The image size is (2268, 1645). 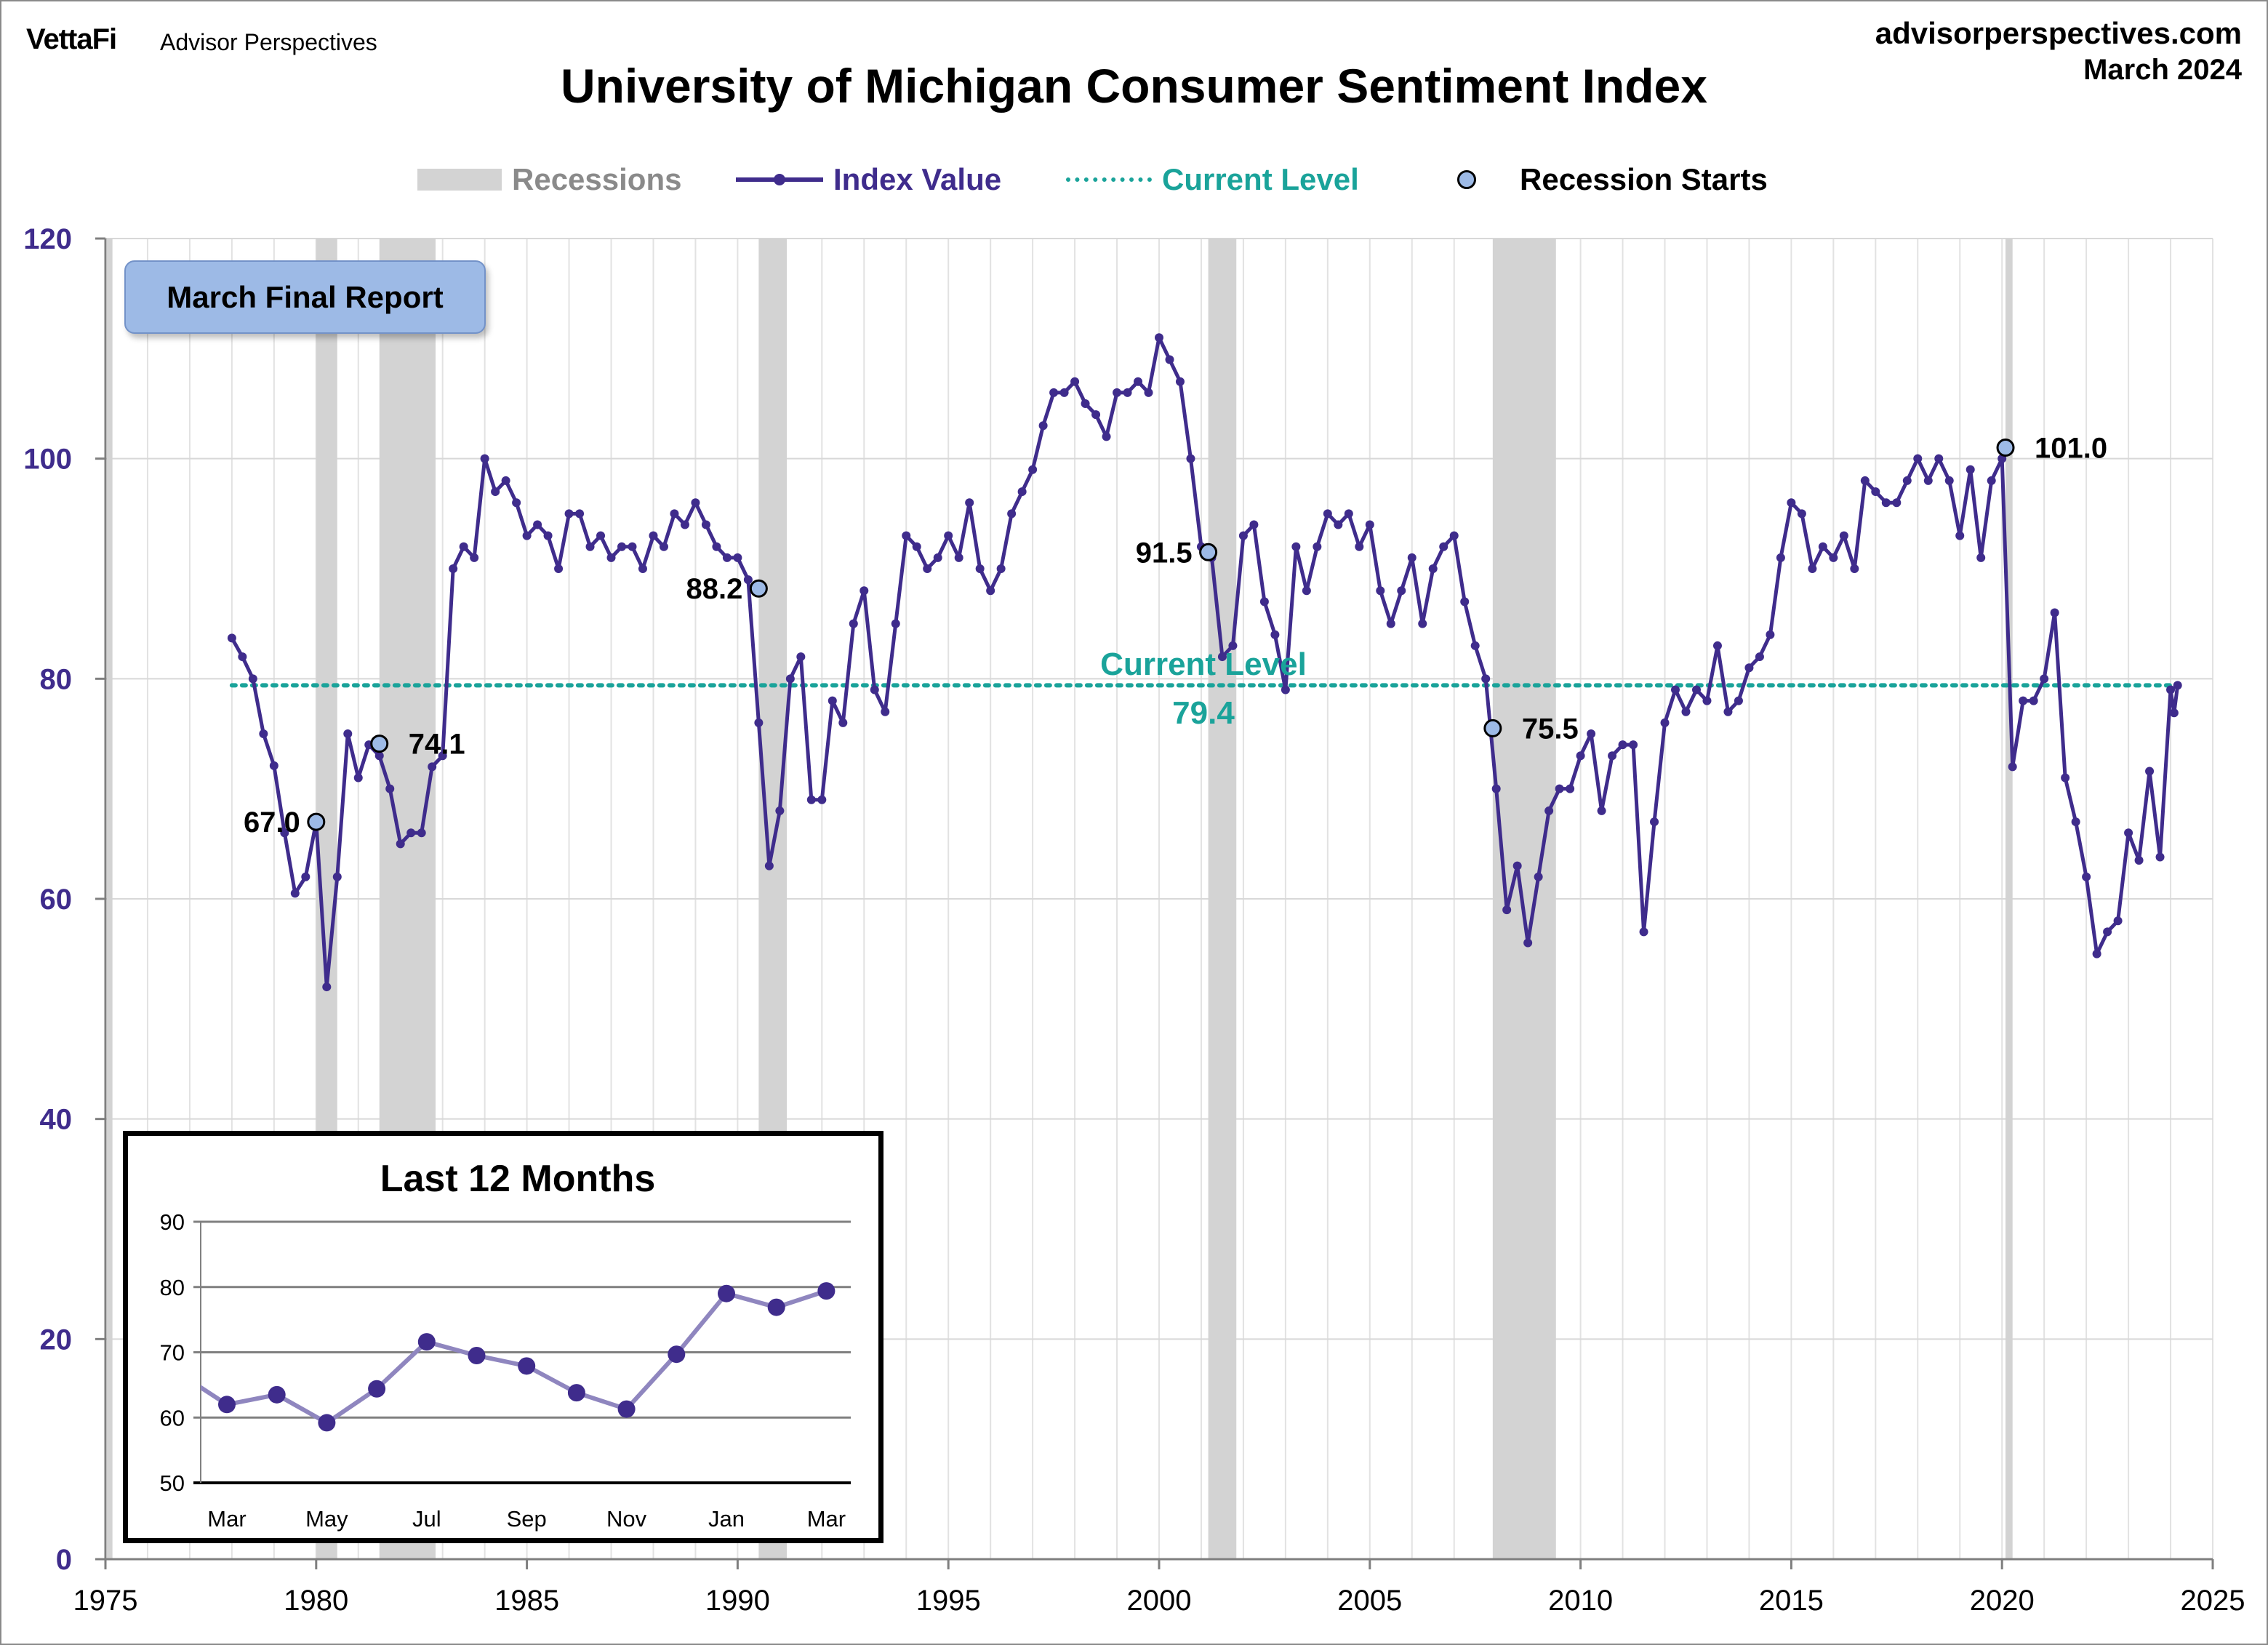 I want to click on inset-x-tick-label: May, so click(x=326, y=1519).